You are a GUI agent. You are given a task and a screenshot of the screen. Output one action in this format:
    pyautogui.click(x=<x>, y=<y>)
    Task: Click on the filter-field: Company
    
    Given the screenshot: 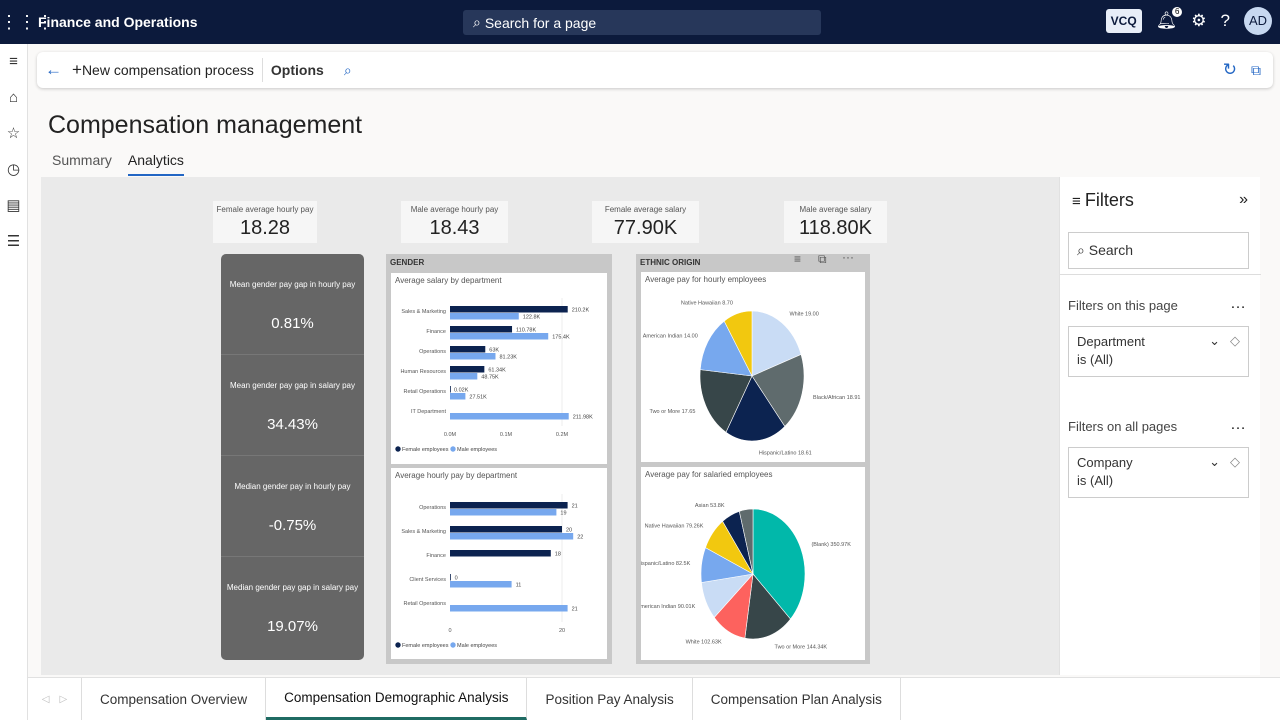 What is the action you would take?
    pyautogui.click(x=1105, y=462)
    